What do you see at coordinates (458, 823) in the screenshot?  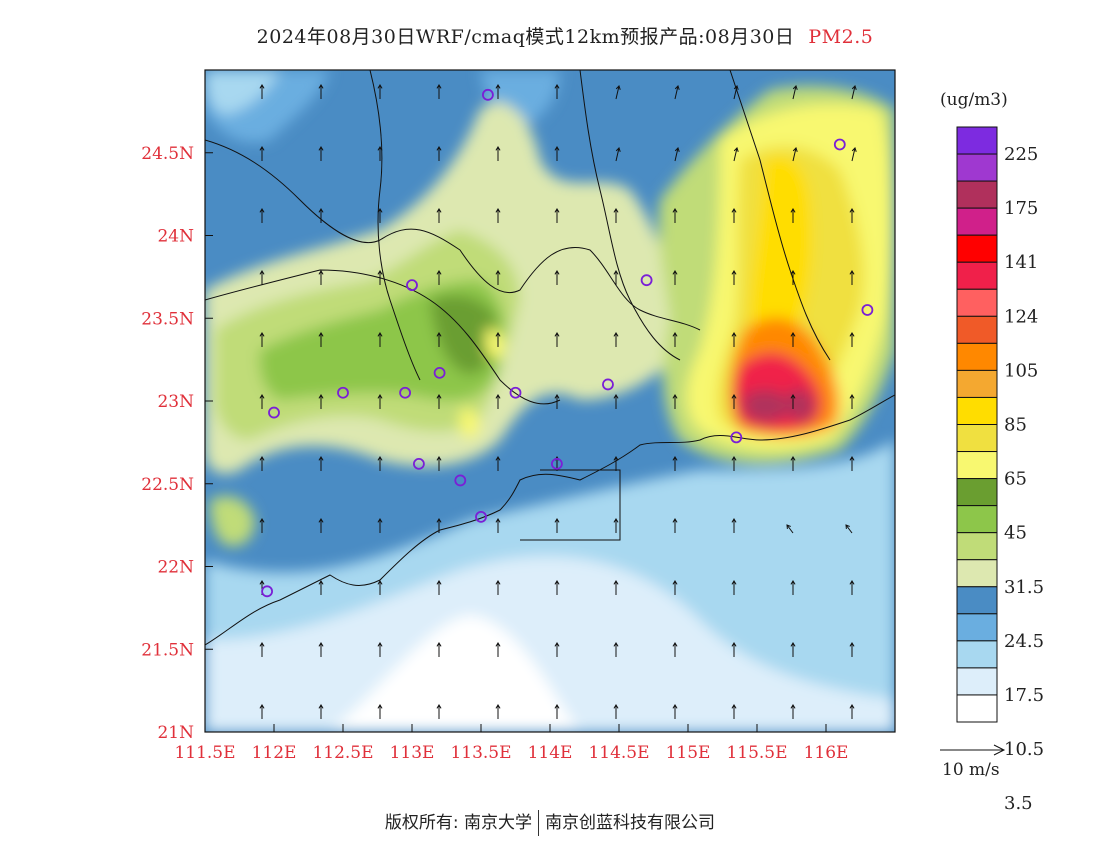 I see `footer-left: 版权所有: 南京大学` at bounding box center [458, 823].